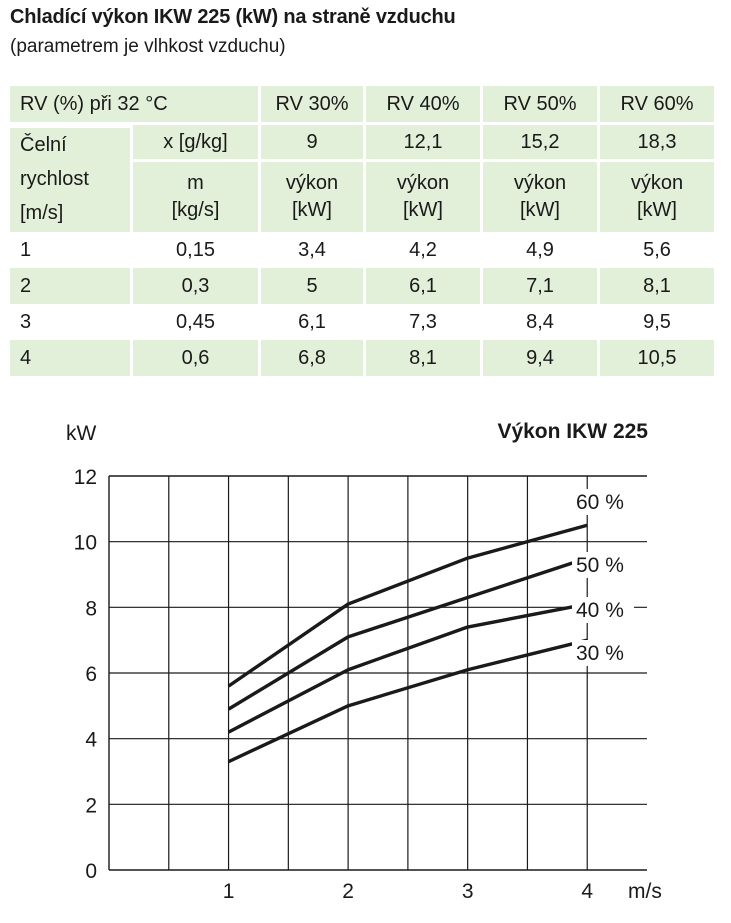  What do you see at coordinates (148, 46) in the screenshot?
I see `page-subtitle: (parametrem je vlhkost vzduchu)` at bounding box center [148, 46].